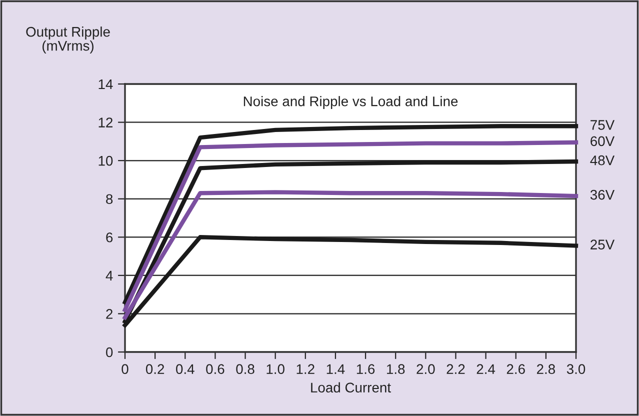  I want to click on y-tick-label: 10, so click(105, 161).